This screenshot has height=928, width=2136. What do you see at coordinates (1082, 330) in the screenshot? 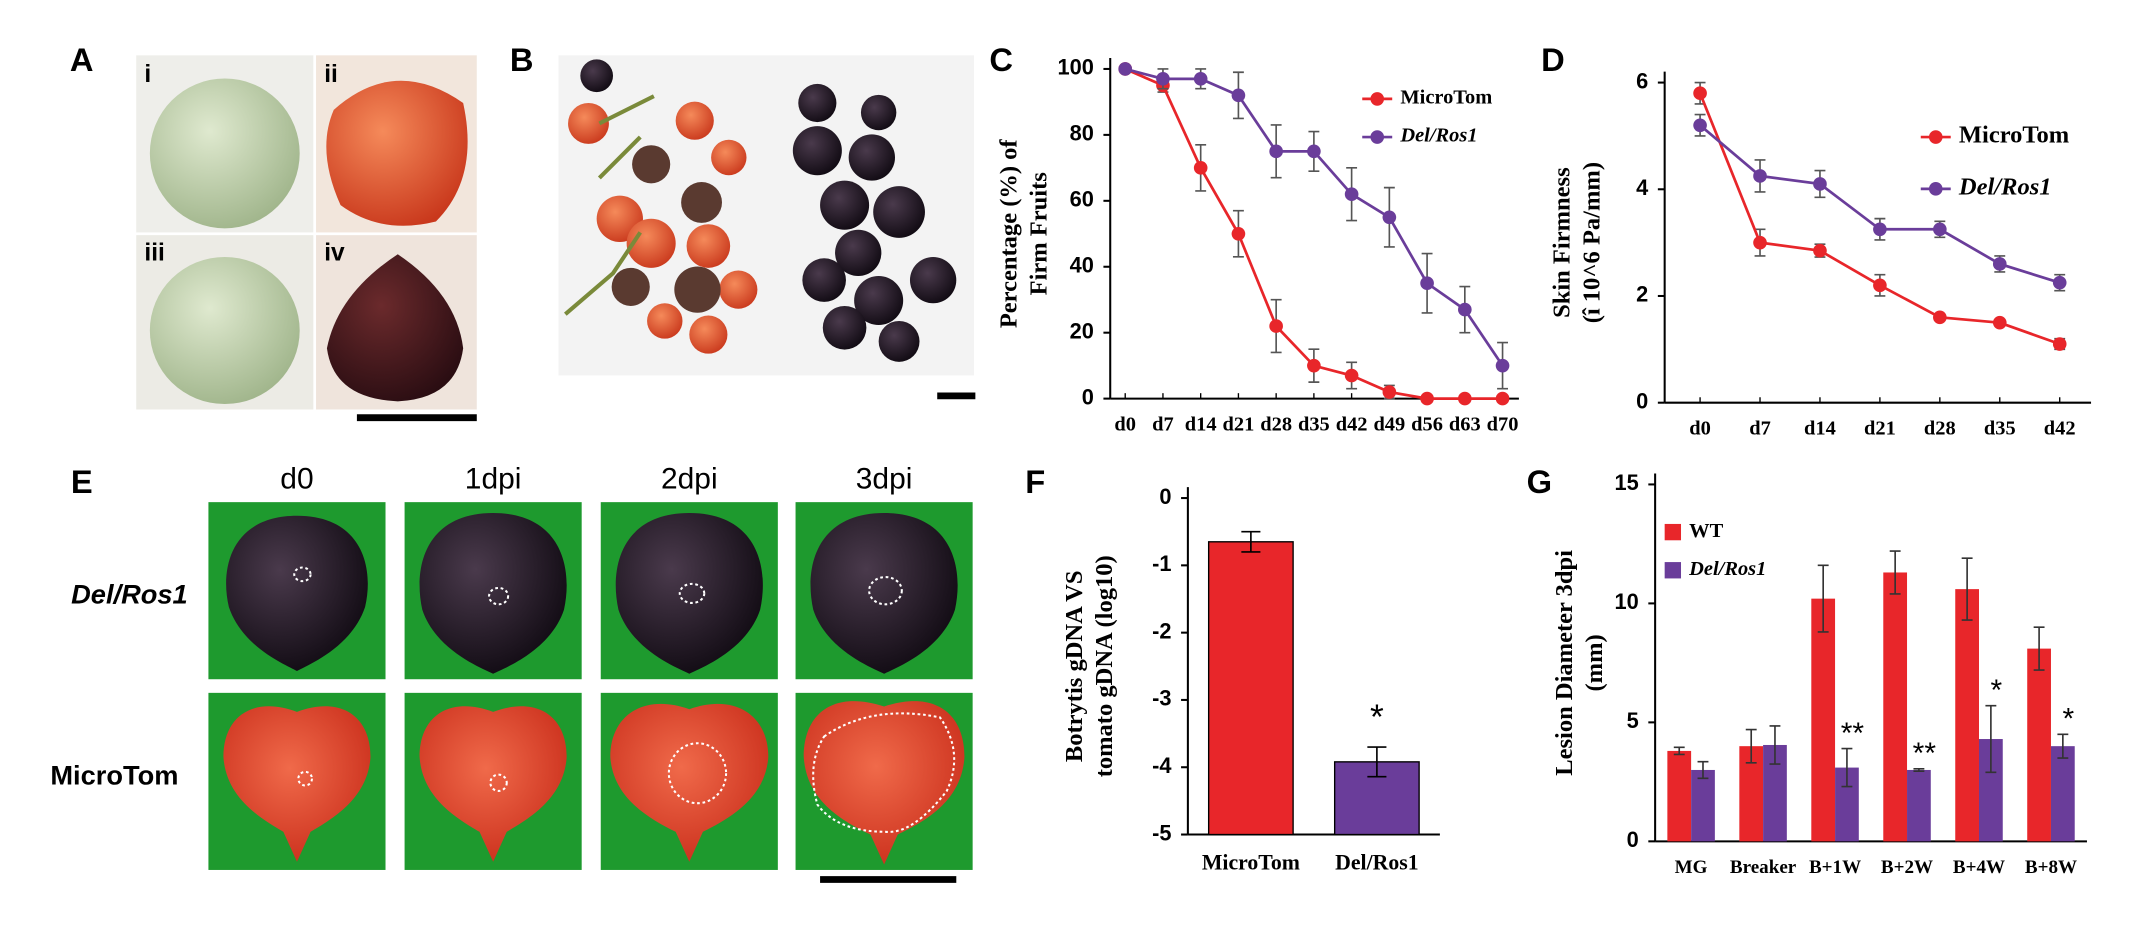
I see `y-tick-label: 20` at bounding box center [1082, 330].